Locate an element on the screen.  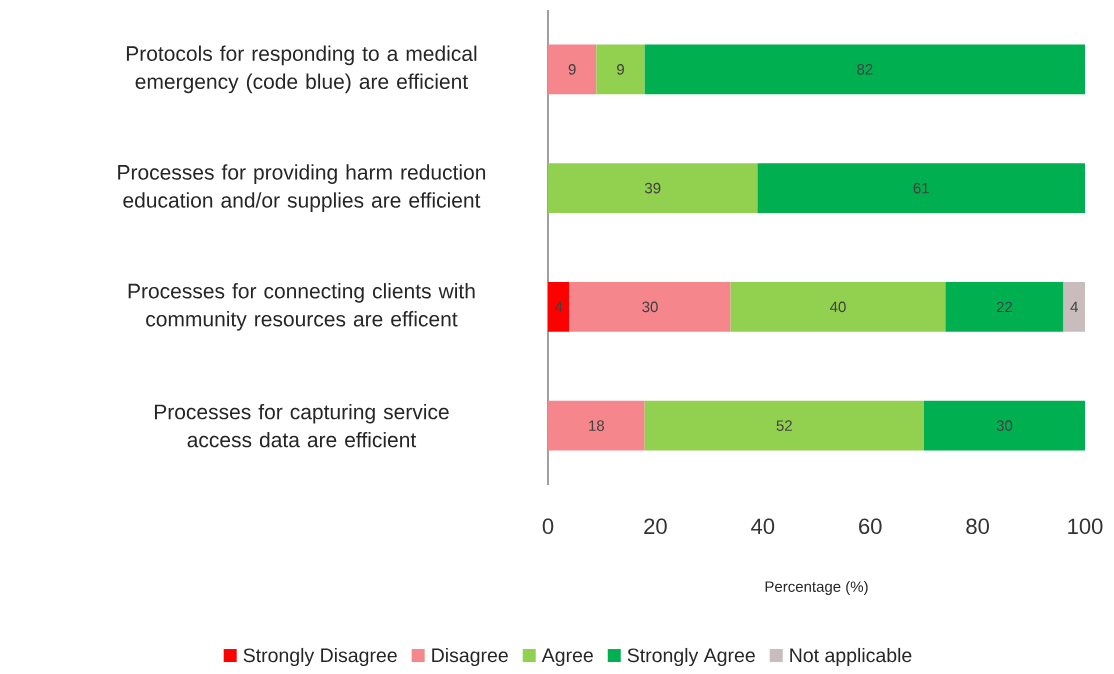
data-label: 82 is located at coordinates (865, 69).